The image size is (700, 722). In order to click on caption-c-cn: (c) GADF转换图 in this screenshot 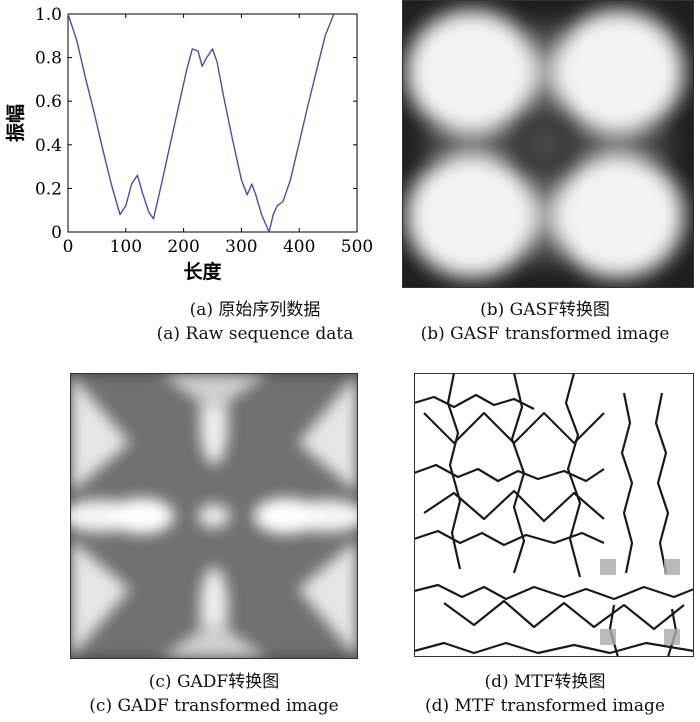, I will do `click(214, 682)`.